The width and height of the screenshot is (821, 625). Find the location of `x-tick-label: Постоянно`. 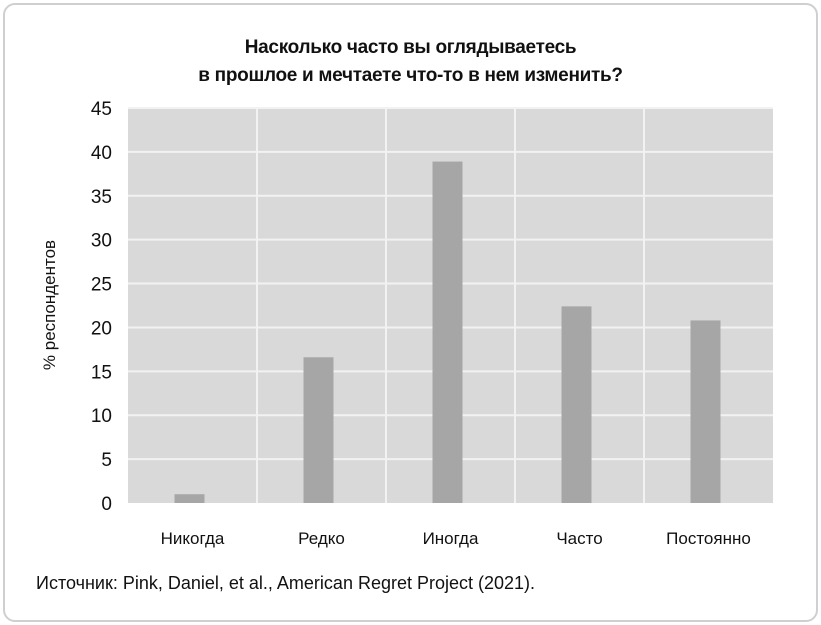

x-tick-label: Постоянно is located at coordinates (708, 538).